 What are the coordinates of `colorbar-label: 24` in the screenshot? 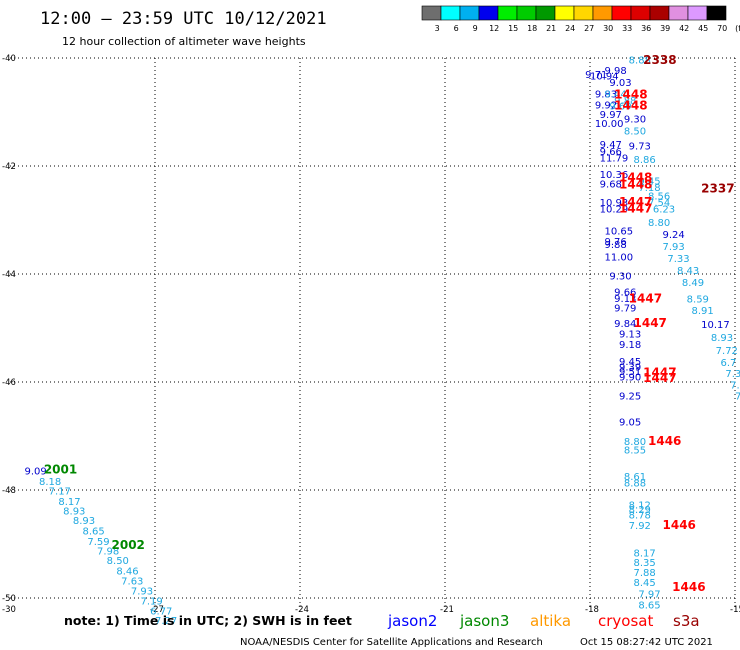 It's located at (570, 28).